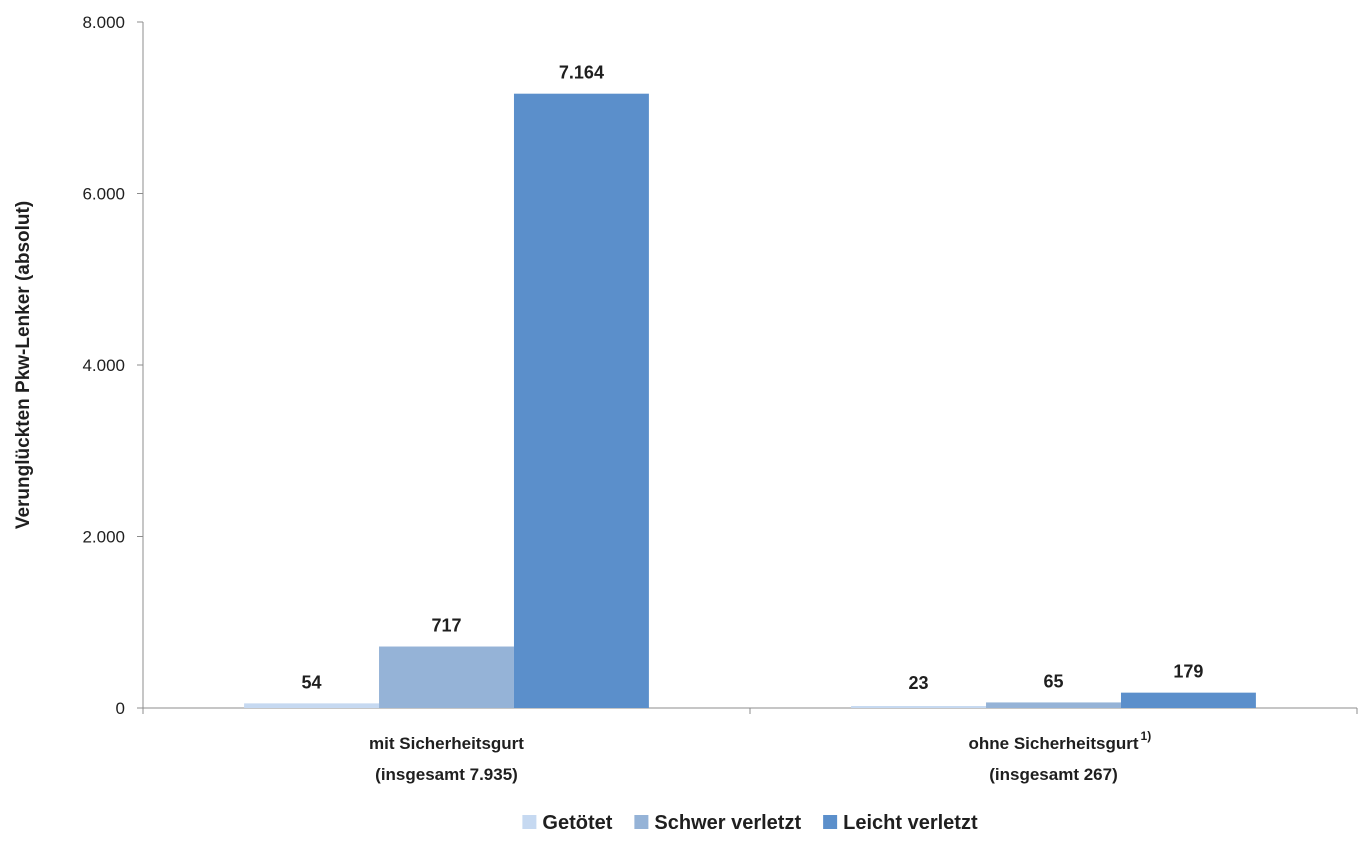  Describe the element at coordinates (1146, 736) in the screenshot. I see `footnote-marker: 1)` at that location.